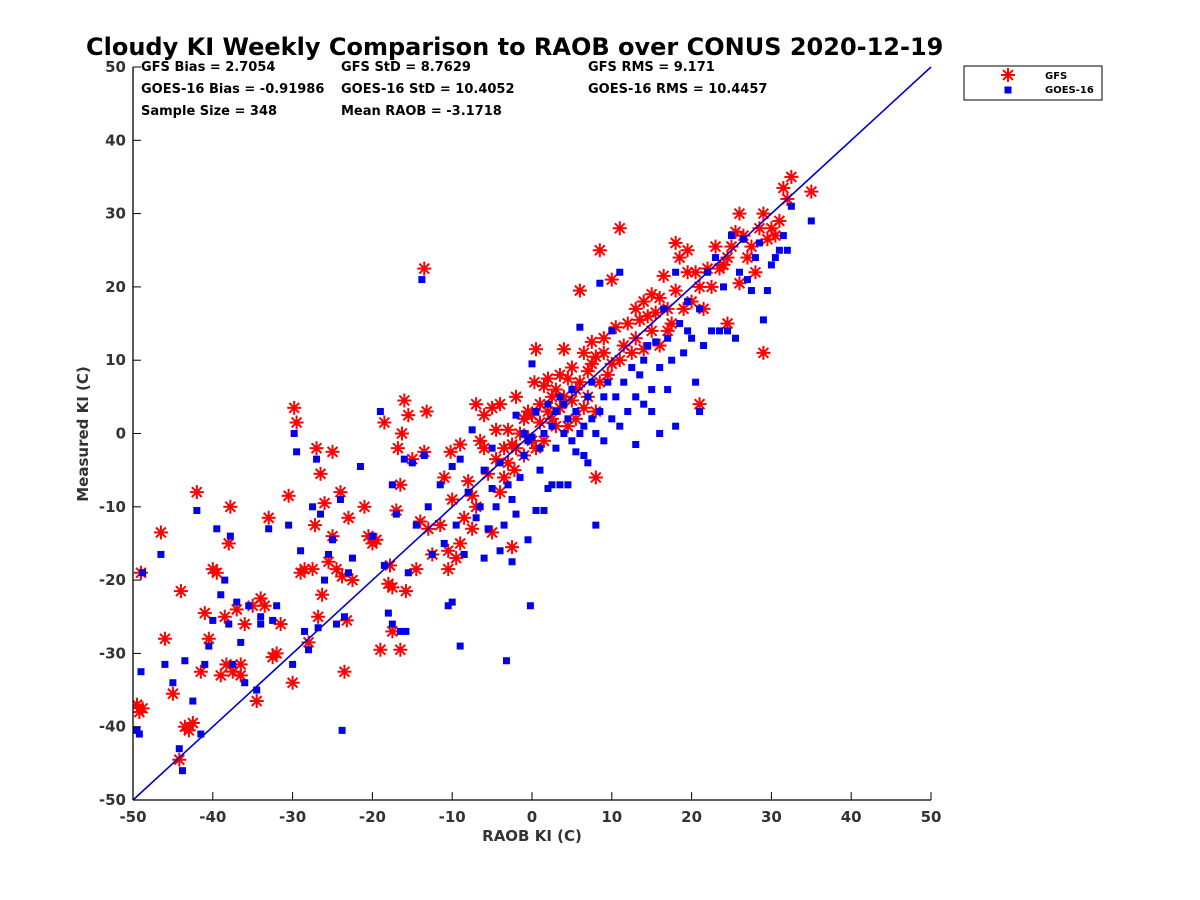 This screenshot has width=1200, height=900. Describe the element at coordinates (1008, 75) in the screenshot. I see `legend-gfs-marker` at that location.